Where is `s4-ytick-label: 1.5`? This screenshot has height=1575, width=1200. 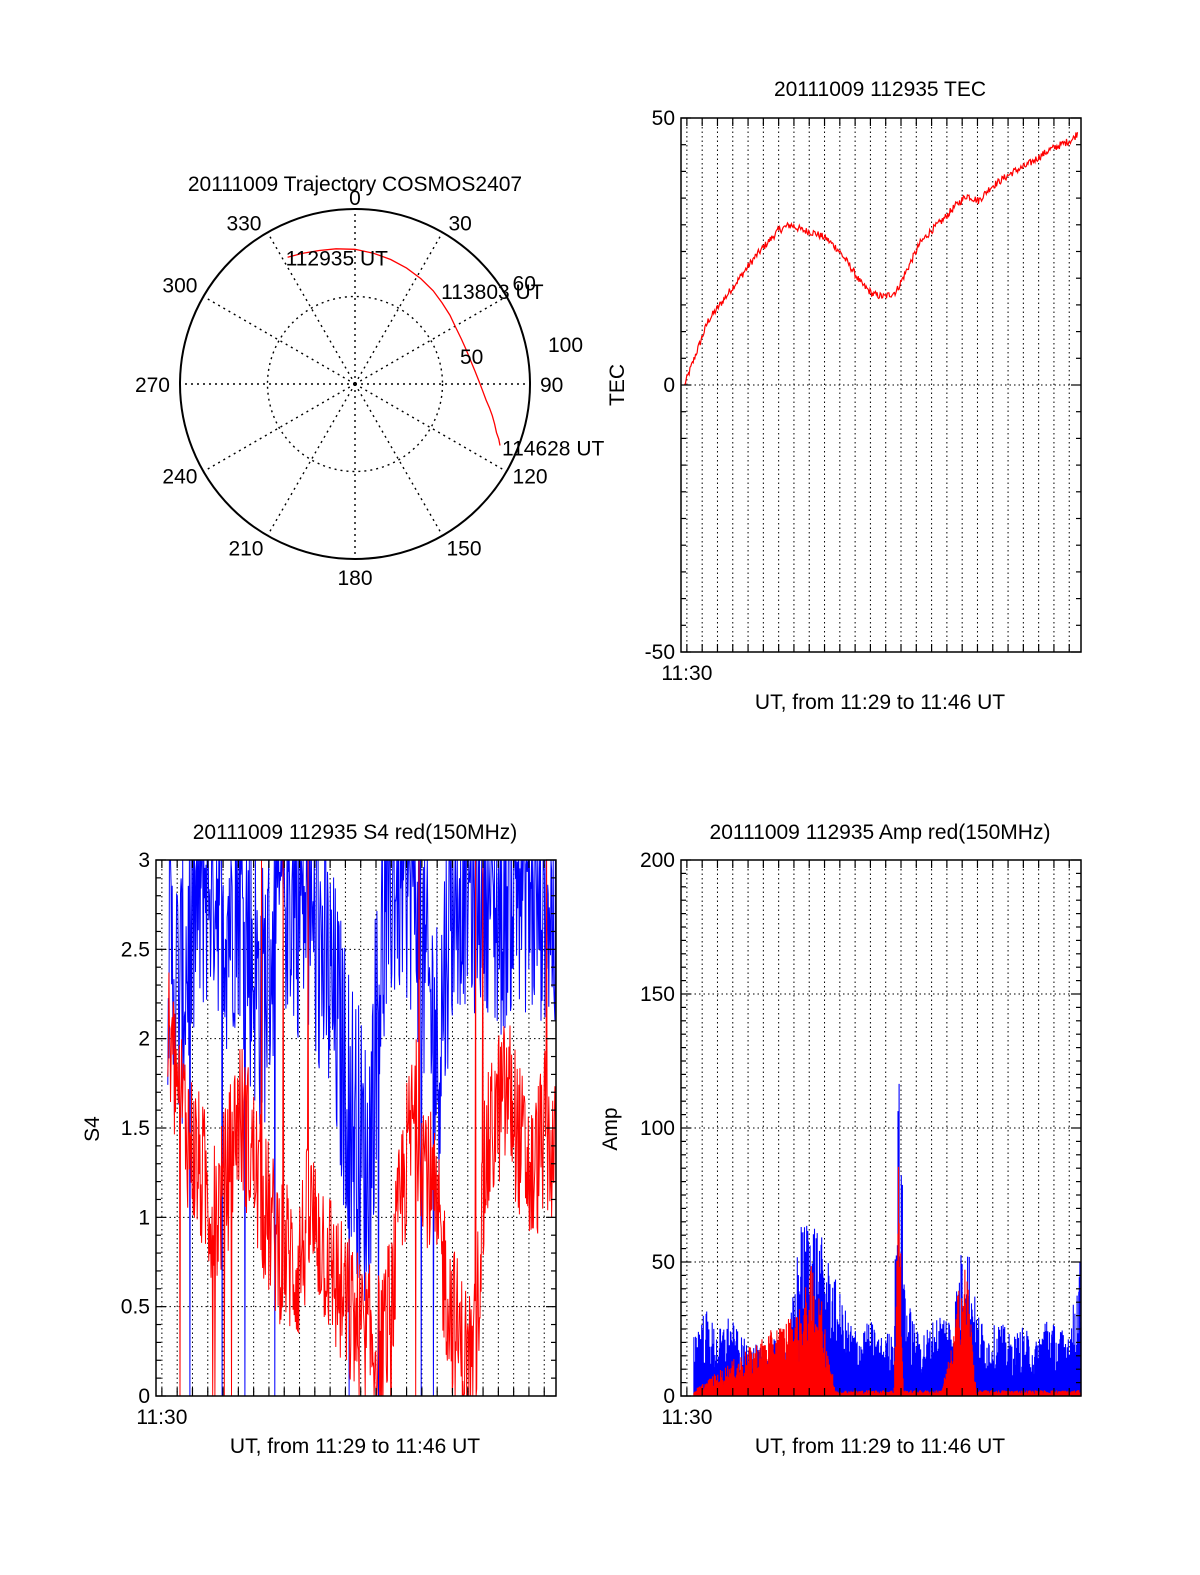
s4-ytick-label: 1.5 is located at coordinates (135, 1128).